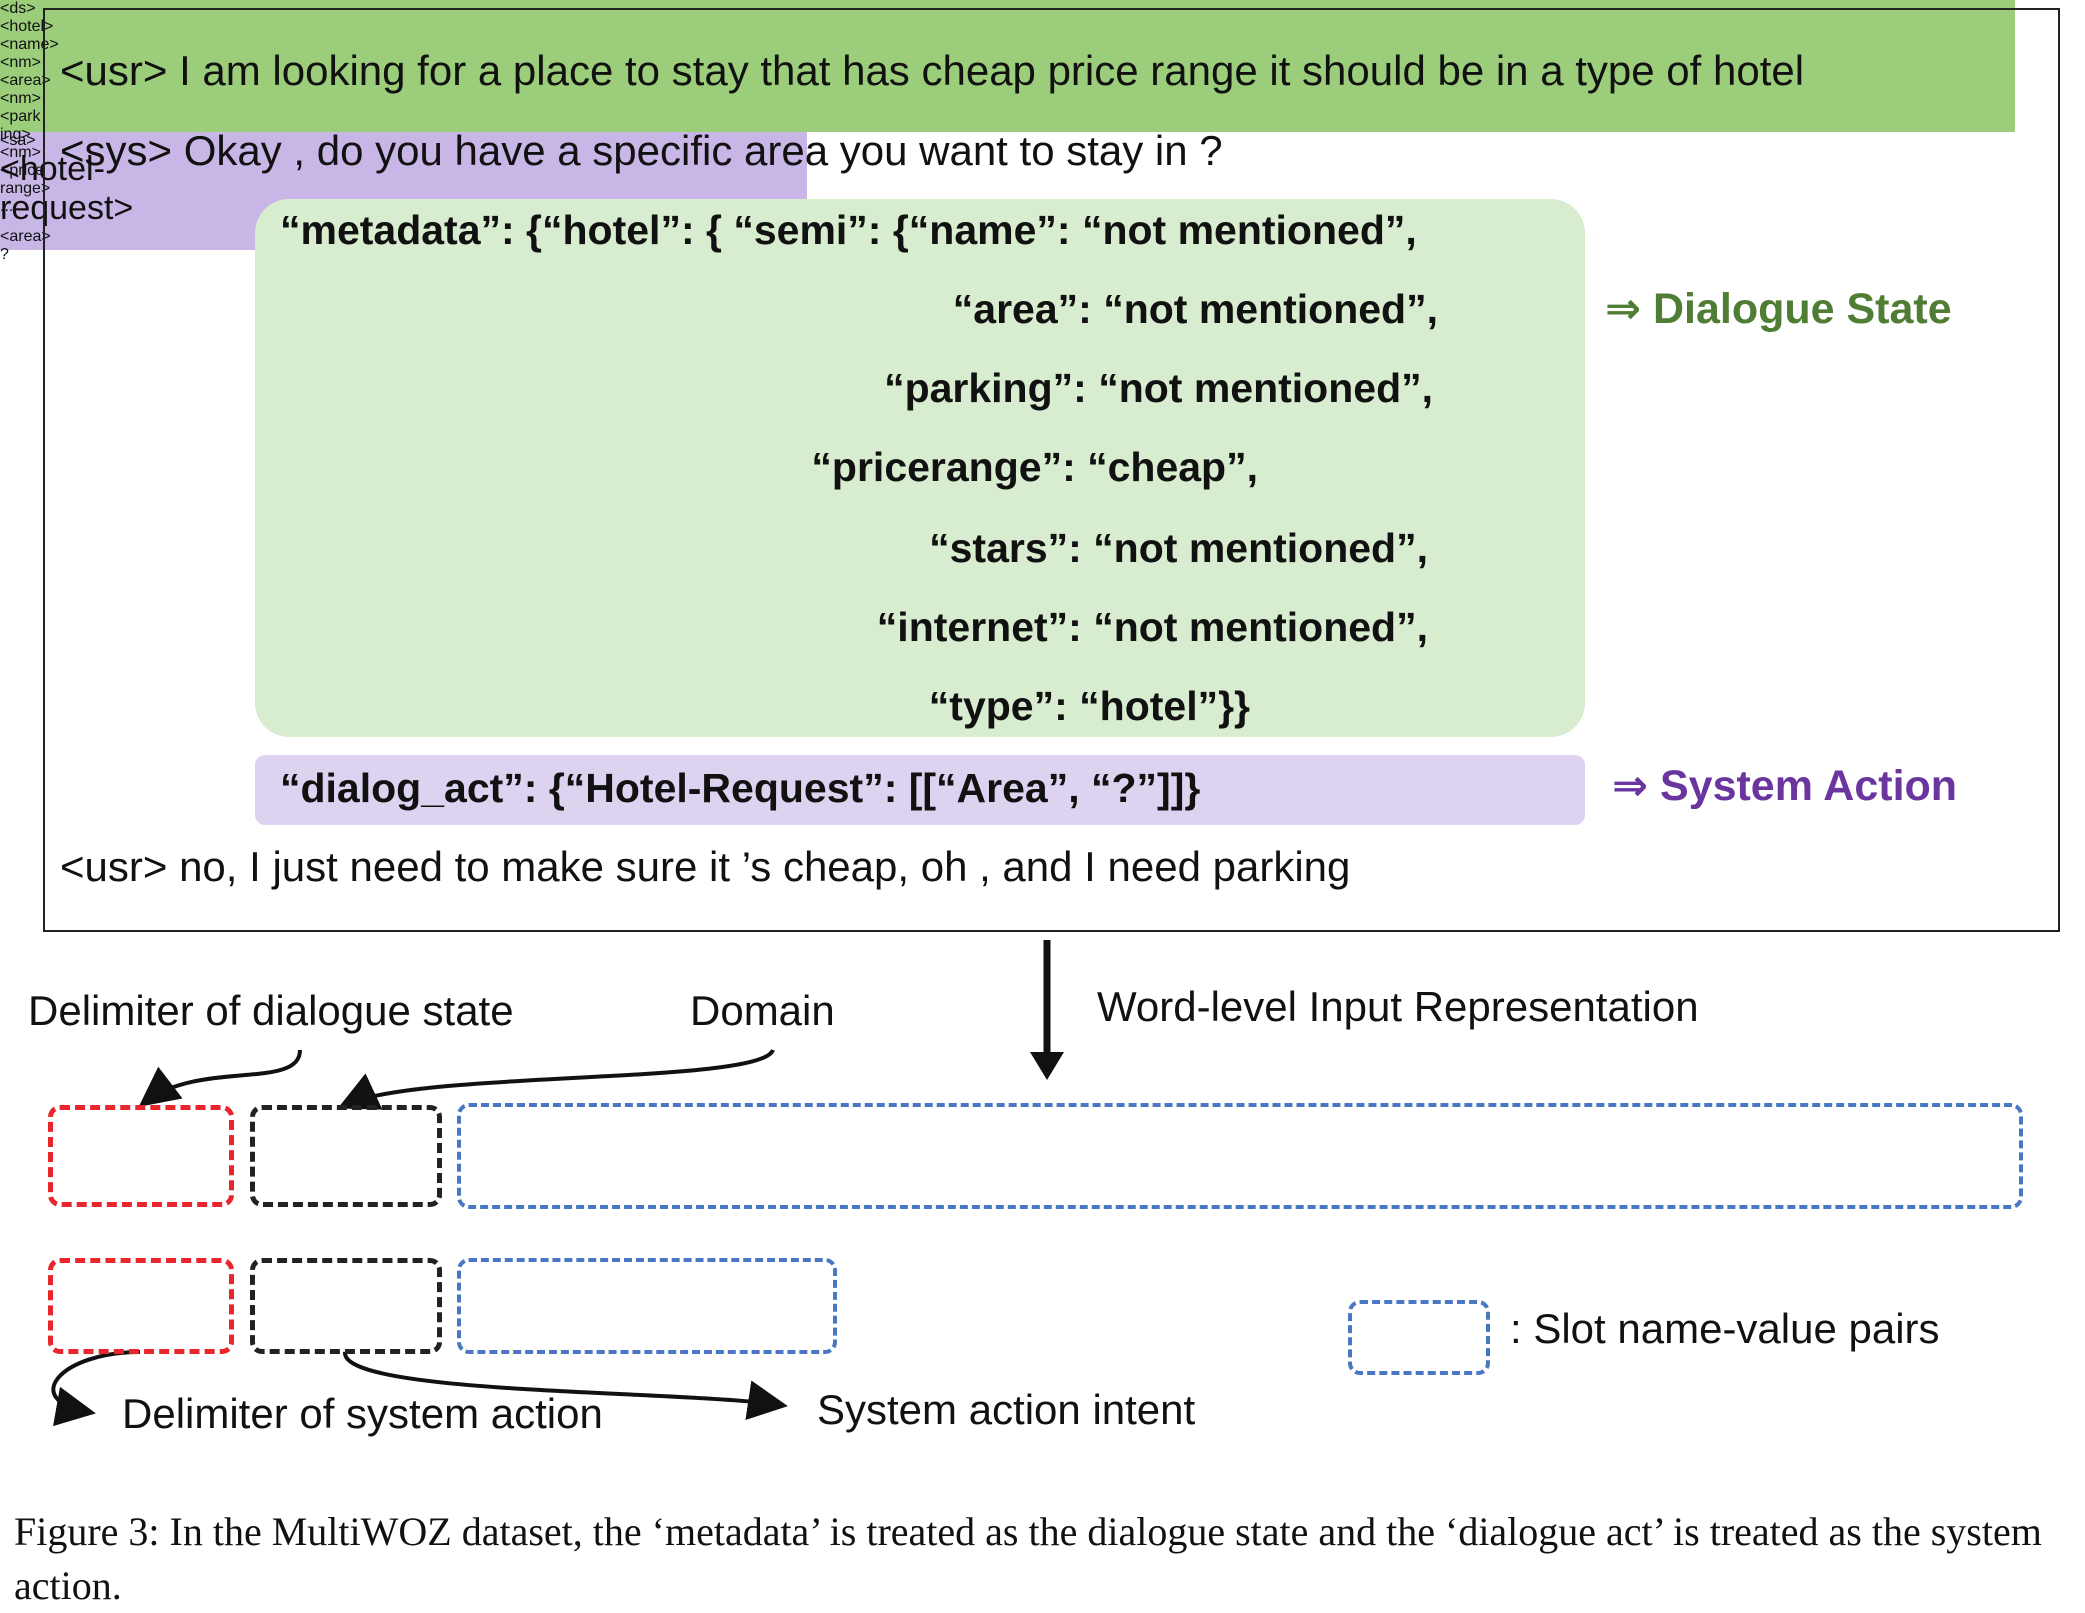 The width and height of the screenshot is (2085, 1613). Describe the element at coordinates (1398, 1006) in the screenshot. I see `word-level-label: Word-level Input Representation` at that location.